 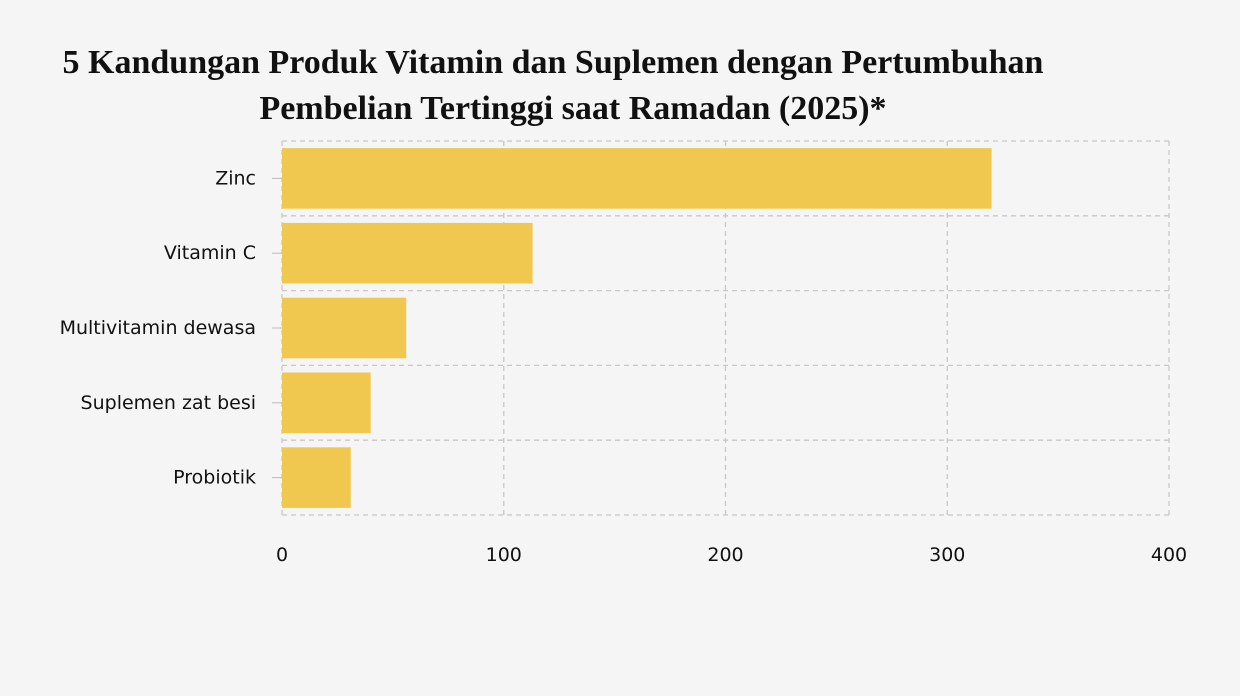 What do you see at coordinates (947, 555) in the screenshot?
I see `x-tick-label: 300` at bounding box center [947, 555].